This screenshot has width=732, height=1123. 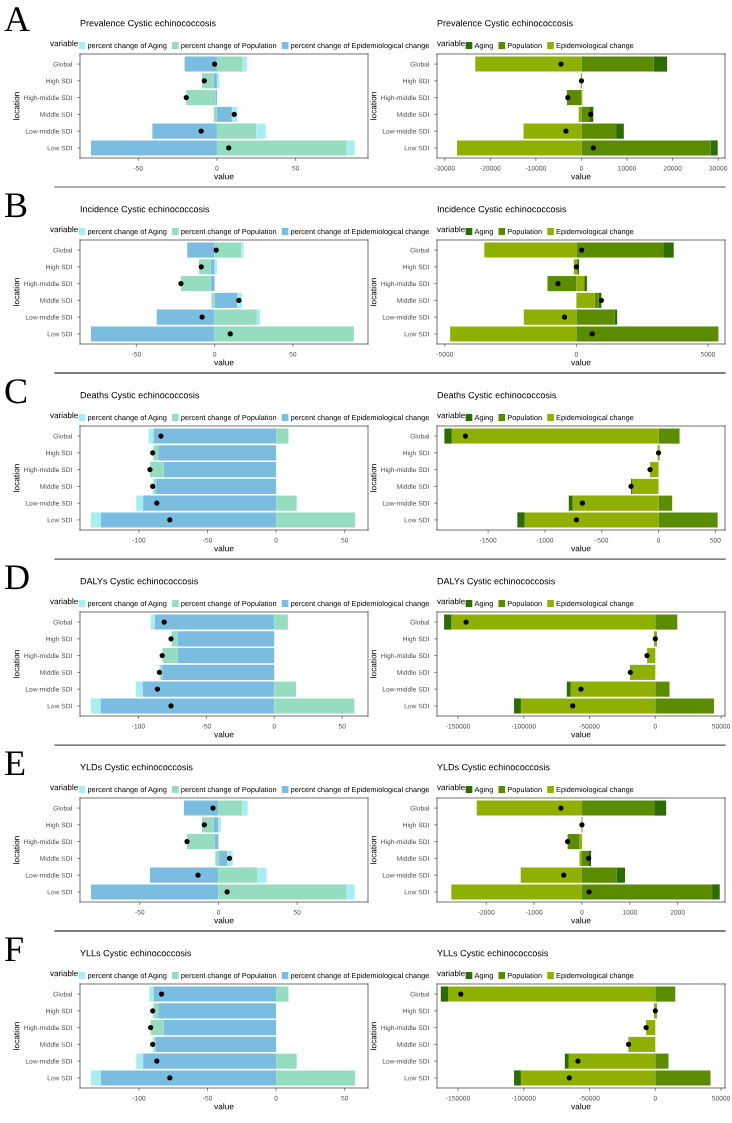 I want to click on chart-title: YLLs Cystic echinococcosis, so click(x=493, y=954).